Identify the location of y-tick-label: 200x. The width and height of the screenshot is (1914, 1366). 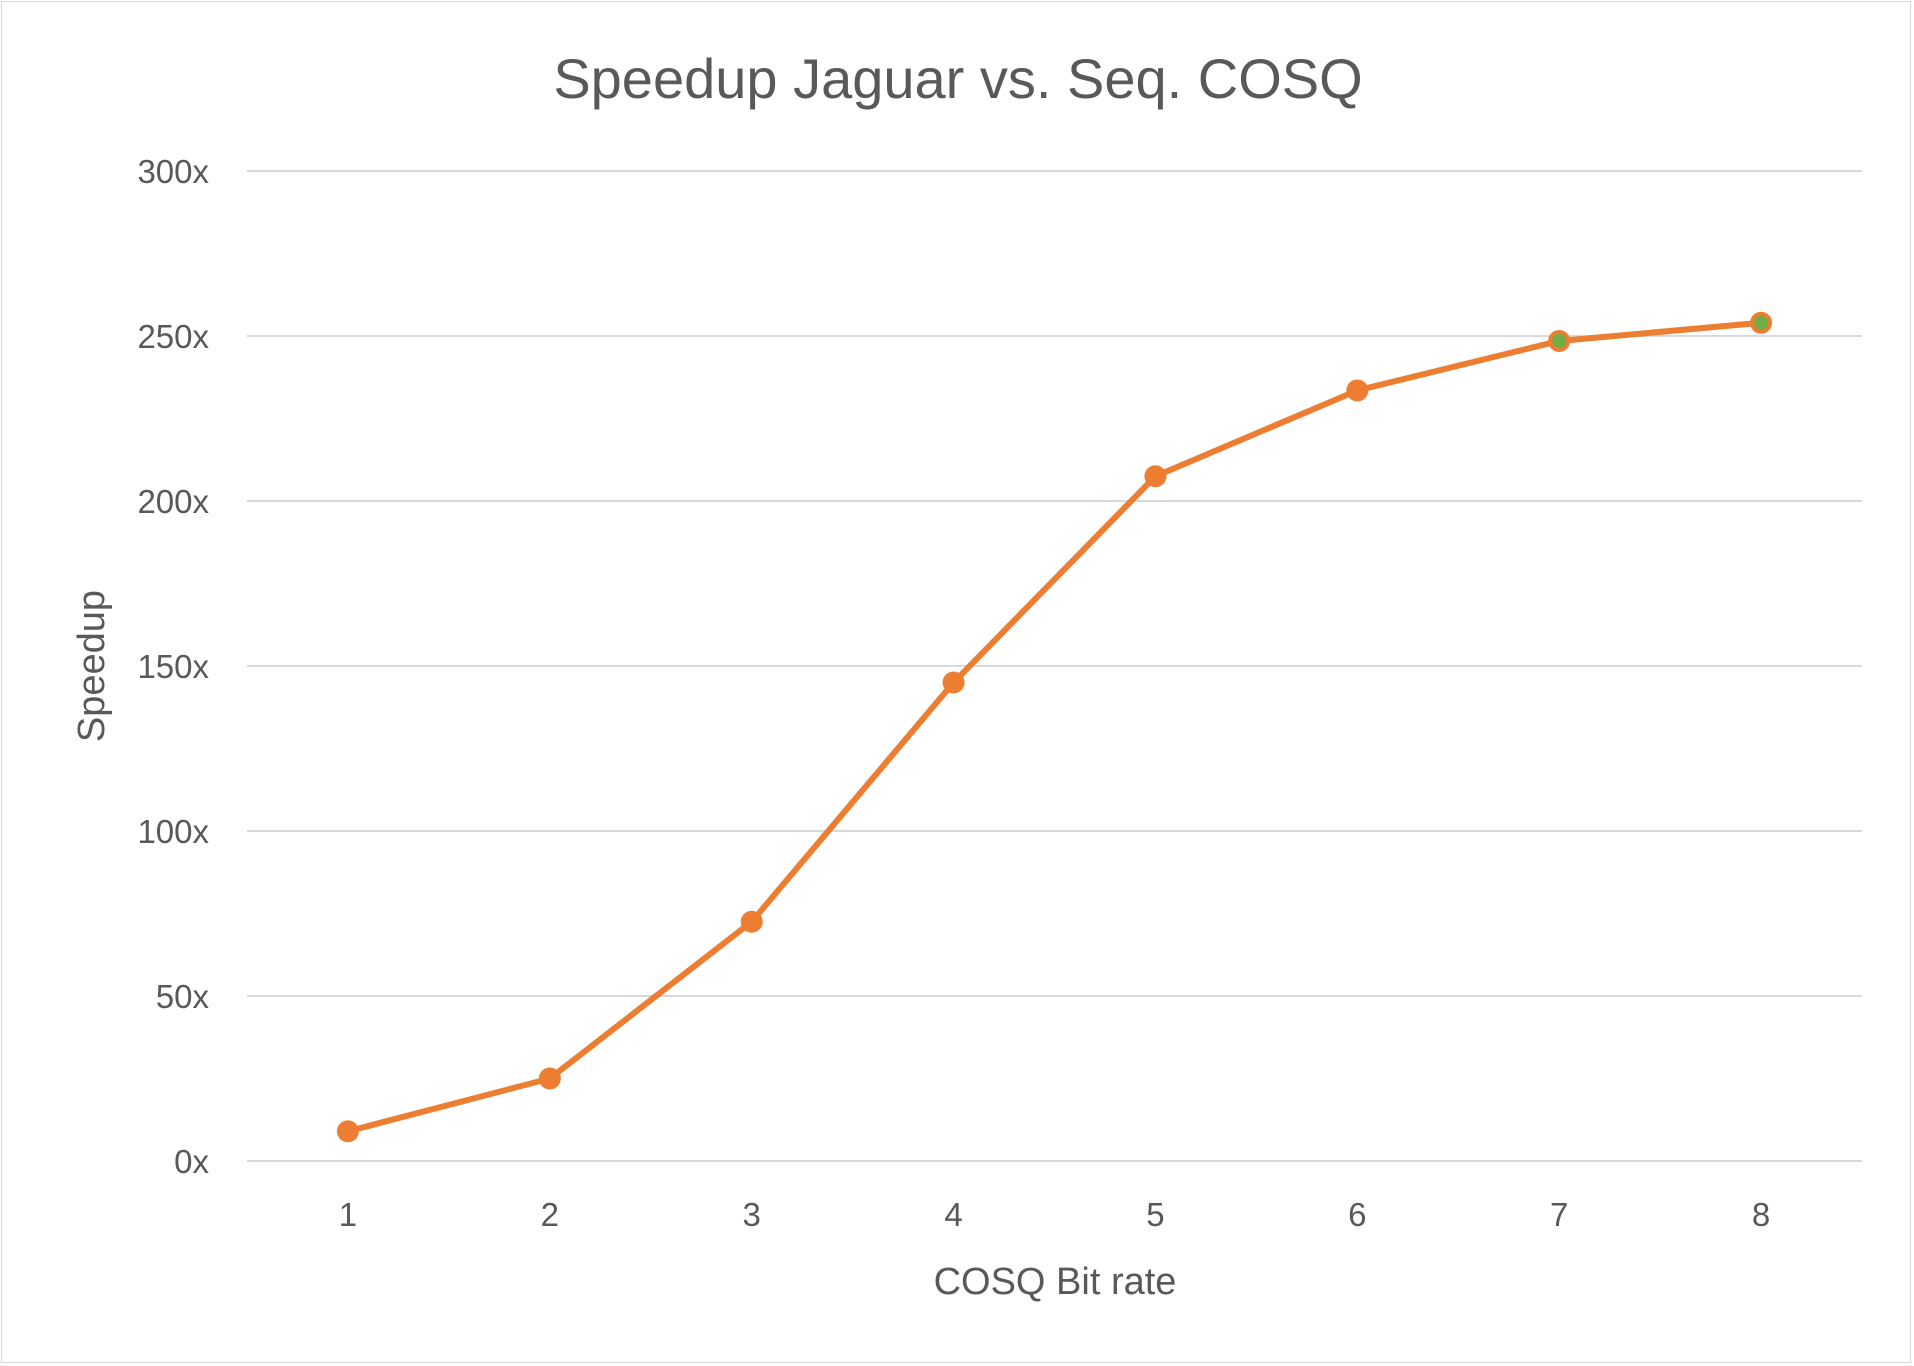
(173, 501).